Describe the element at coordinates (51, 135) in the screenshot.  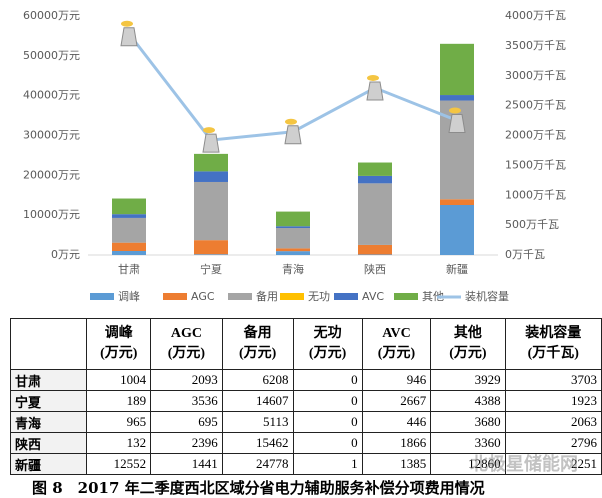
I see `y-tick-label: 30000万元` at that location.